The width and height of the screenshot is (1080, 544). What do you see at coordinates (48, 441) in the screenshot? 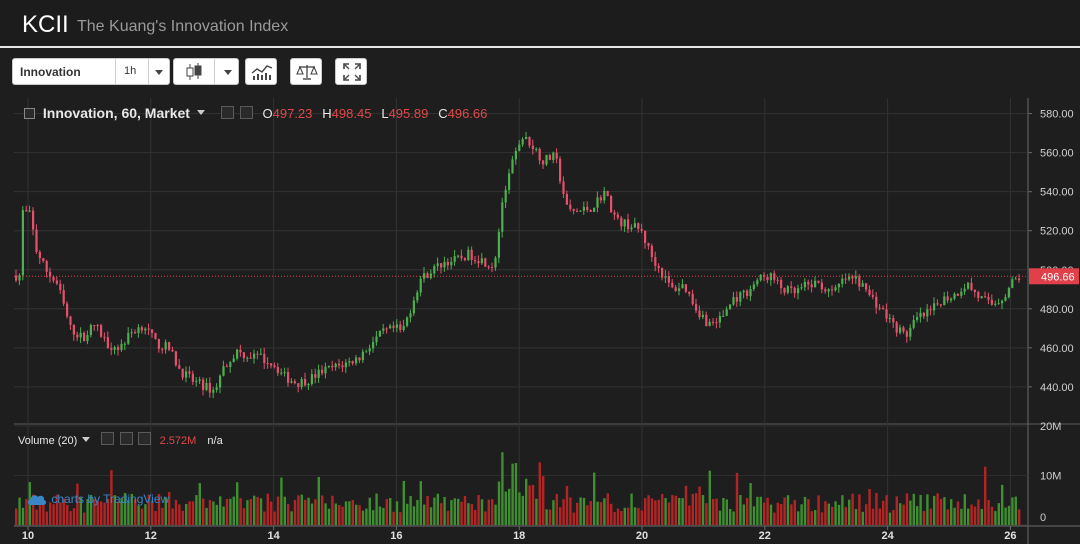
I see `volume-title: Volume (20)` at bounding box center [48, 441].